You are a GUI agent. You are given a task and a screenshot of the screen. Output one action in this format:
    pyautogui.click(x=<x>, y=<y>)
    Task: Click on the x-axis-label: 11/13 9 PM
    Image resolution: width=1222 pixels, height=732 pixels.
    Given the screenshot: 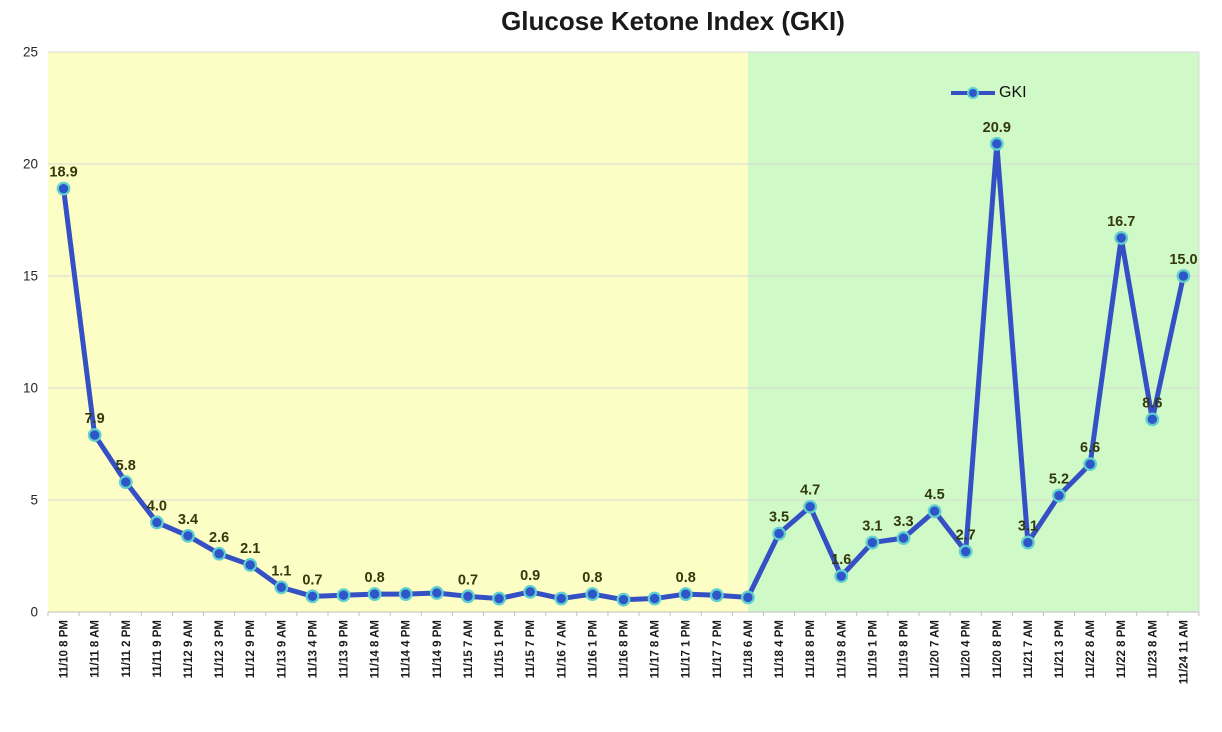 What is the action you would take?
    pyautogui.click(x=345, y=649)
    